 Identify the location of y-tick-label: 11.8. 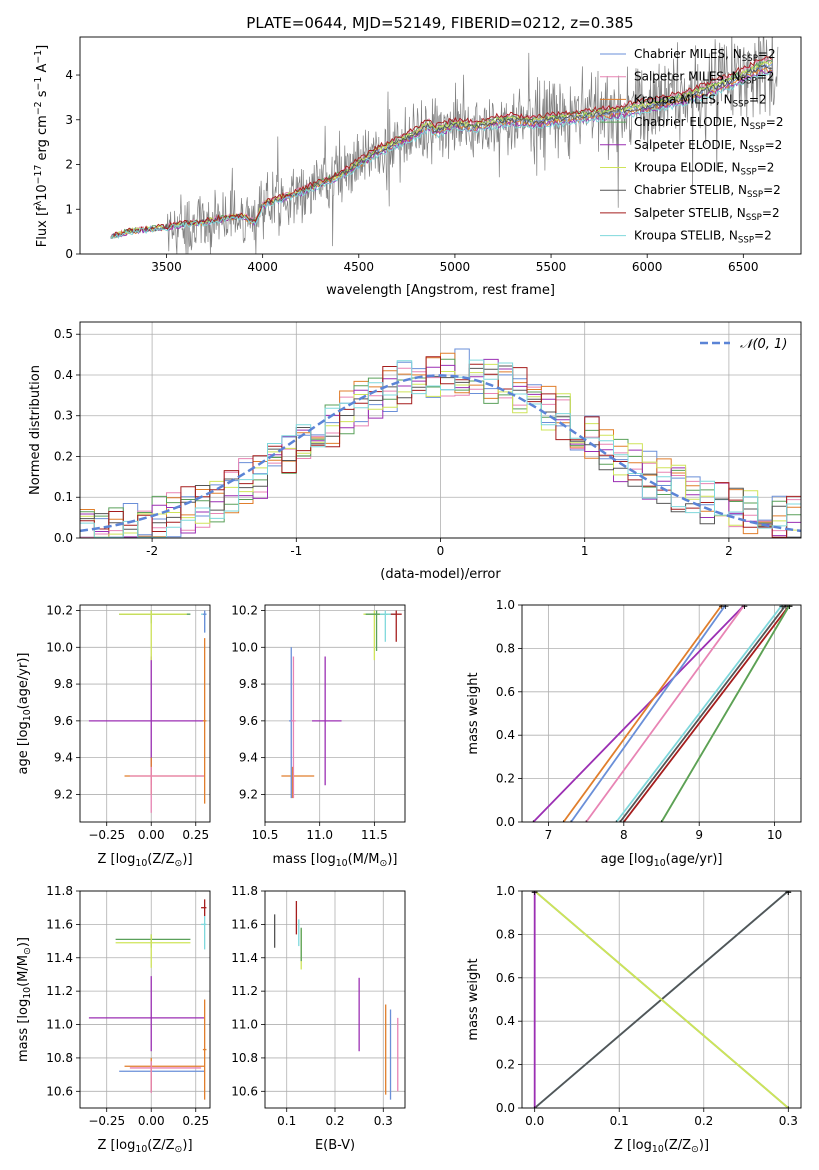
(244, 891).